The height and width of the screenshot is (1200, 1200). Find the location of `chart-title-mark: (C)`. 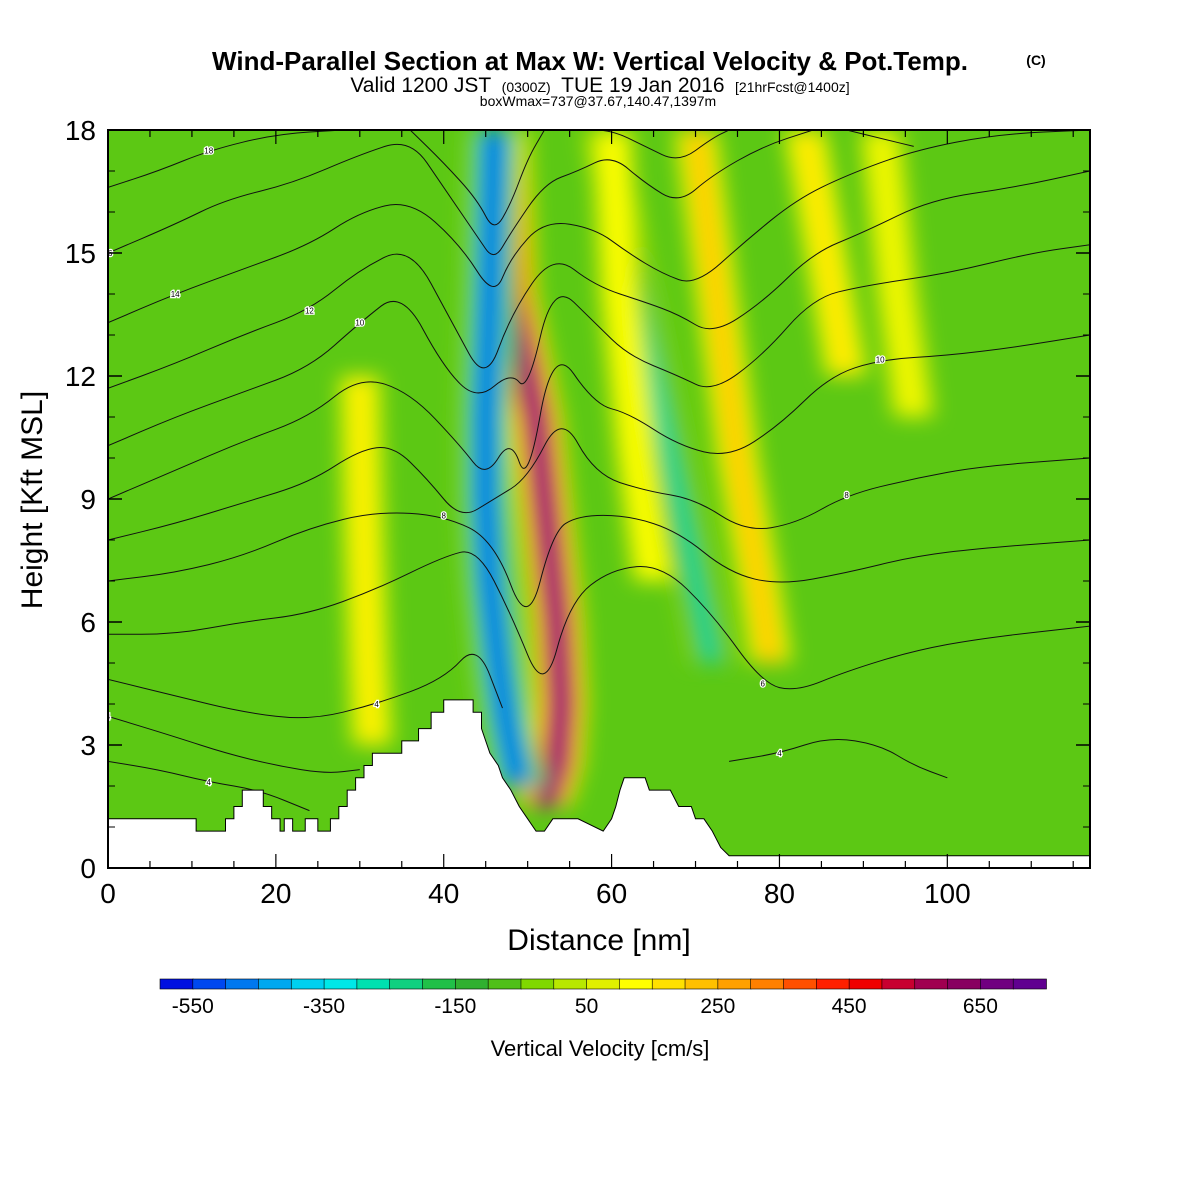

chart-title-mark: (C) is located at coordinates (1035, 60).